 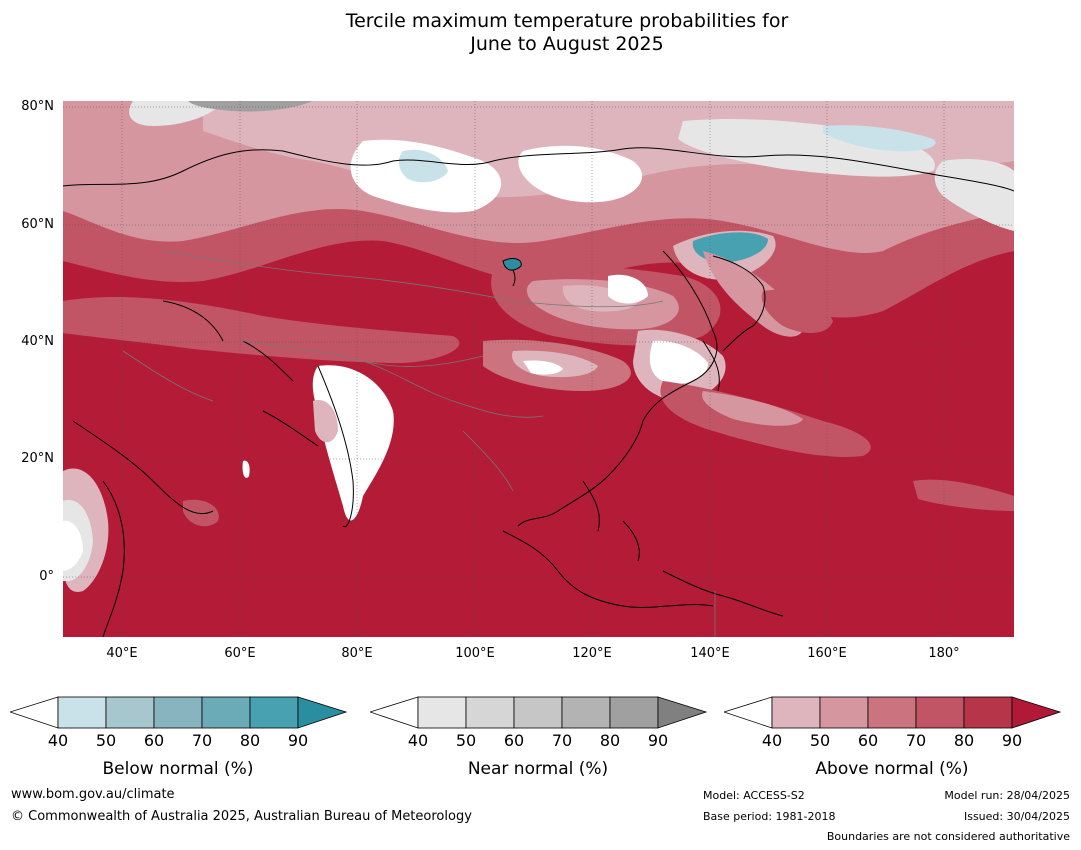 I want to click on above-tick-70: 70, so click(x=916, y=740).